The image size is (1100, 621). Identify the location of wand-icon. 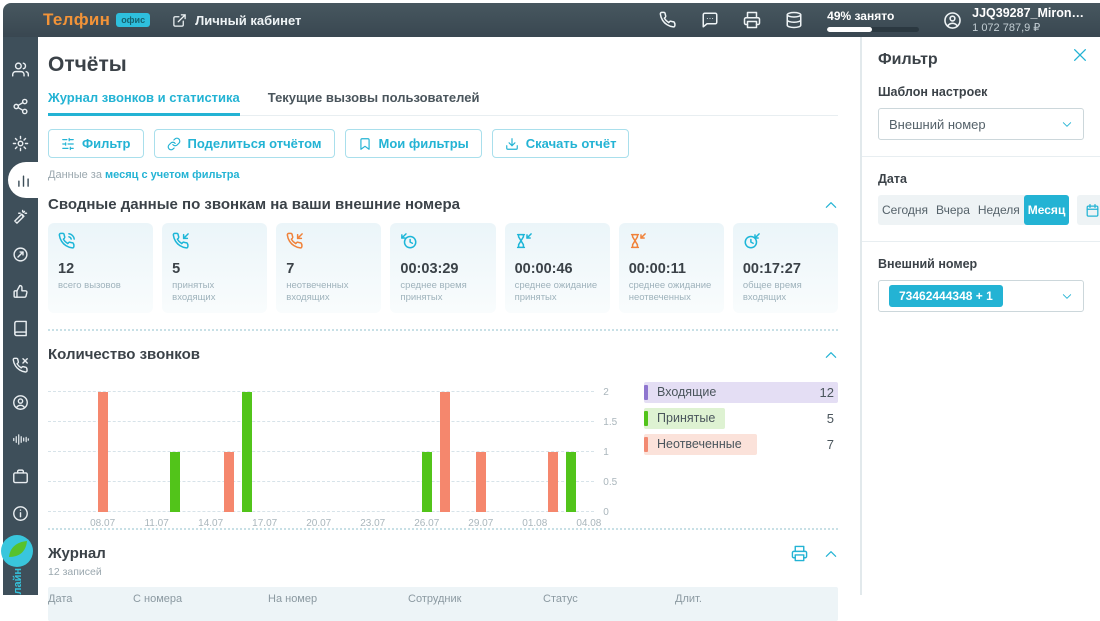
(20, 217).